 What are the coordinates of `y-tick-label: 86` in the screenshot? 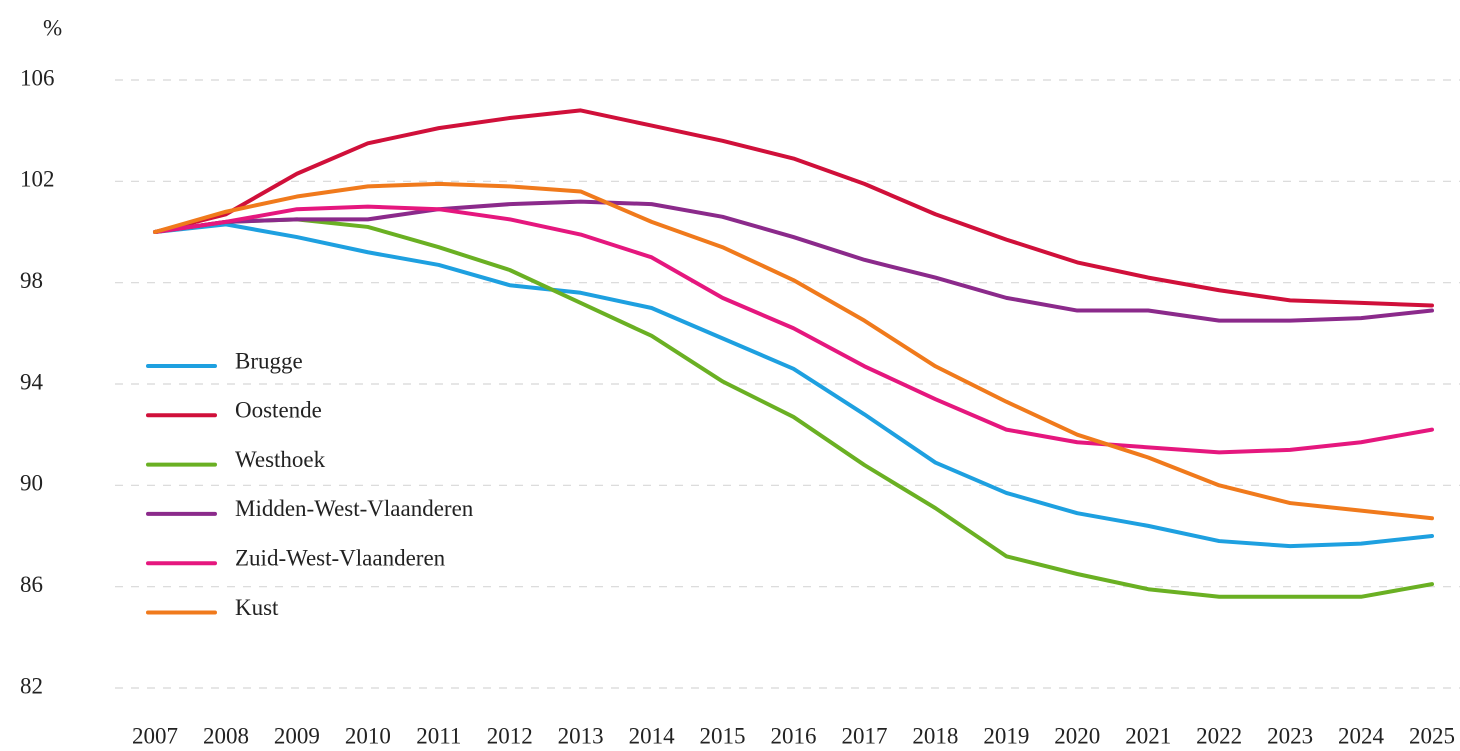 It's located at (31, 584).